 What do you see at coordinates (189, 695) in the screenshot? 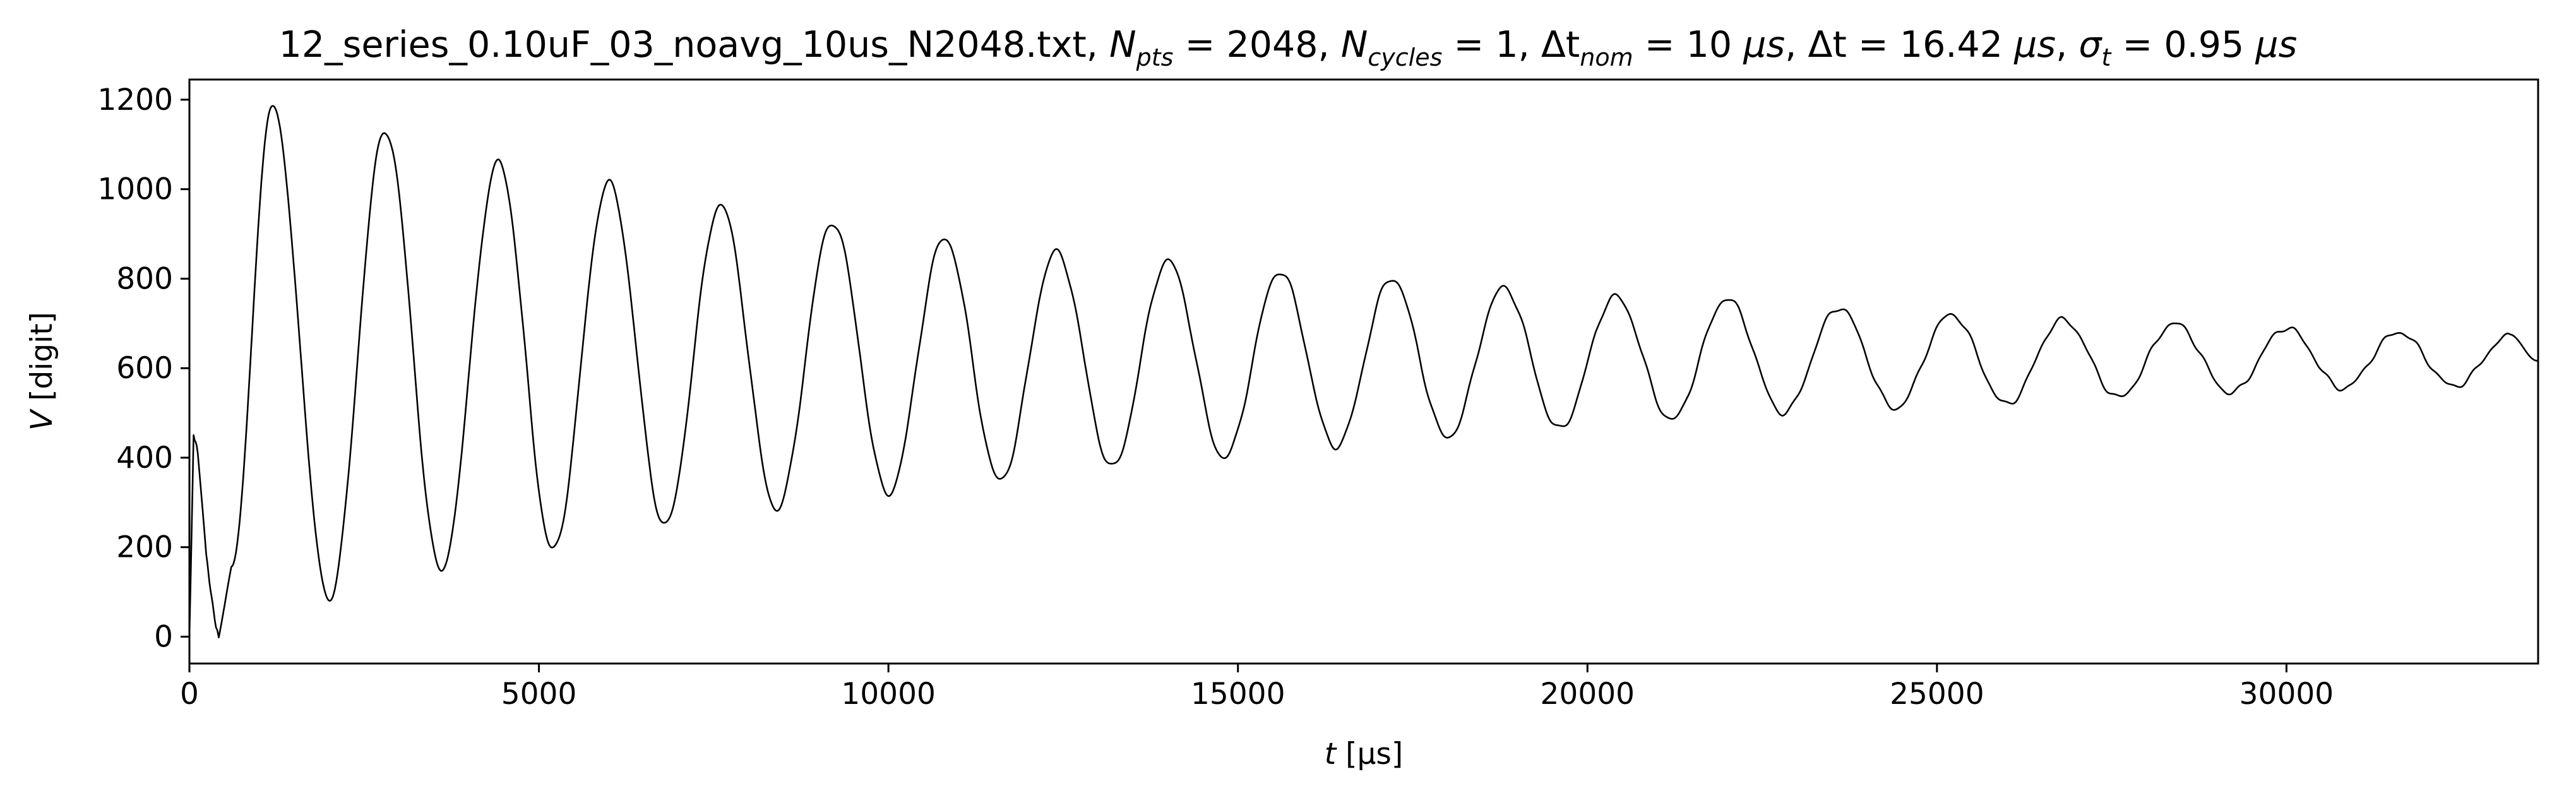
I see `x-tick-label: 0` at bounding box center [189, 695].